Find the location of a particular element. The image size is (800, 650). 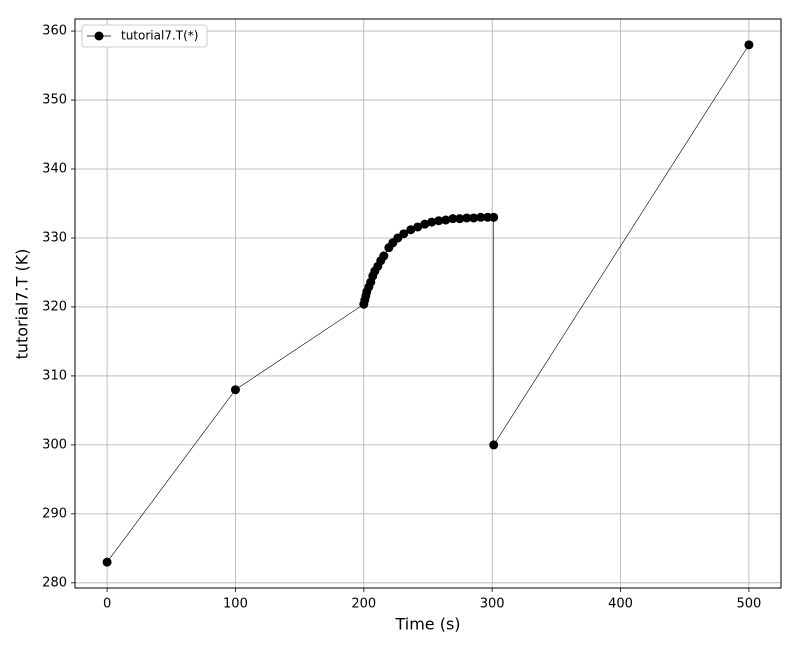

x-tick-label: 0 is located at coordinates (107, 604).